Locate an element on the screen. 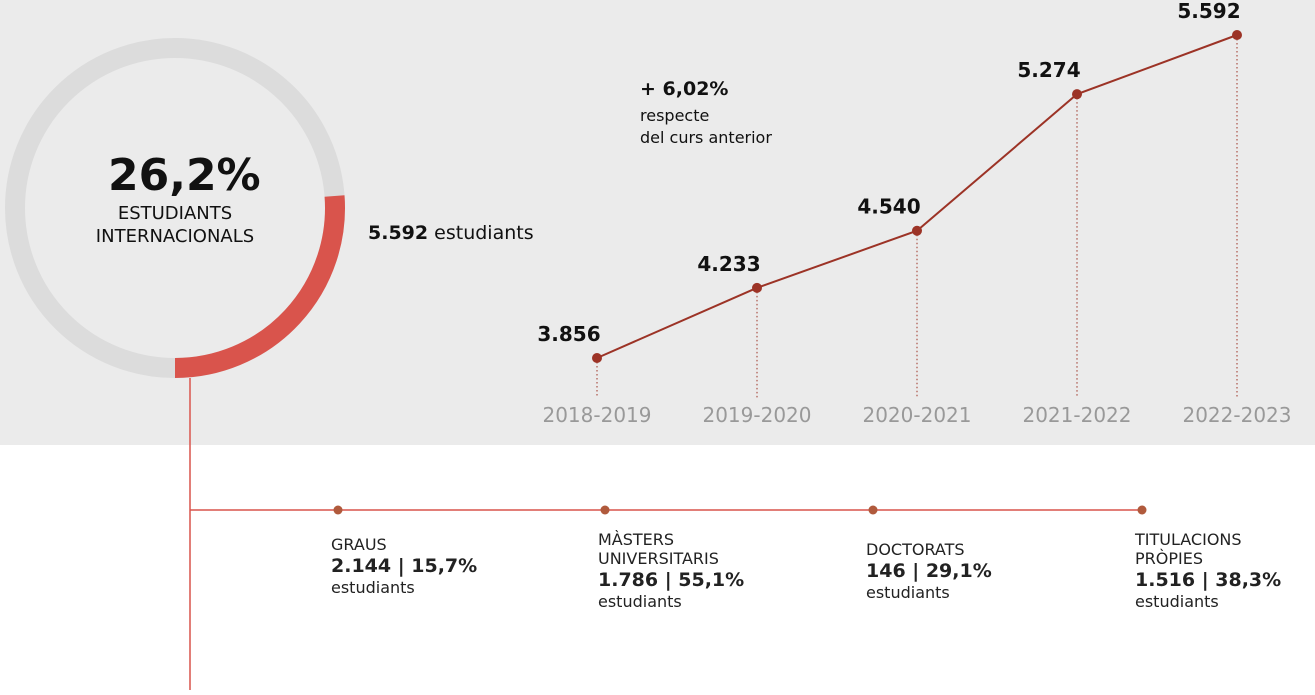 The image size is (1315, 695). x-tick-label: 2021-2022 is located at coordinates (1076, 415).